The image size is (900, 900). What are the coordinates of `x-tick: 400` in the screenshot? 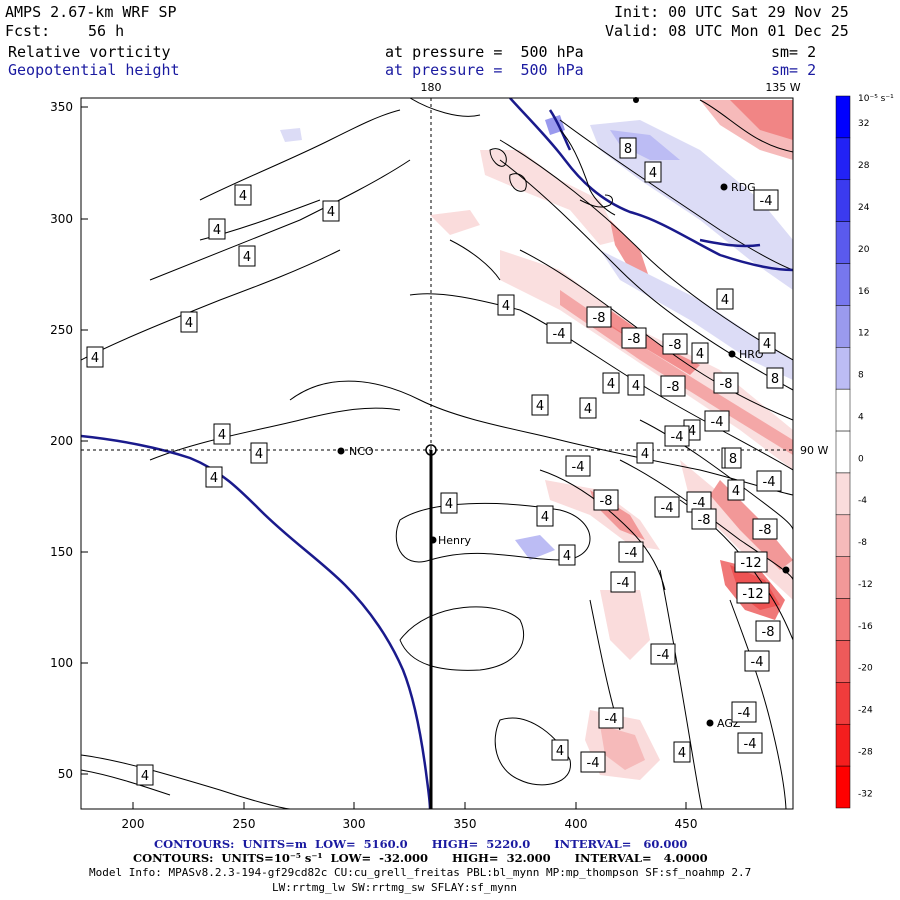 It's located at (576, 824).